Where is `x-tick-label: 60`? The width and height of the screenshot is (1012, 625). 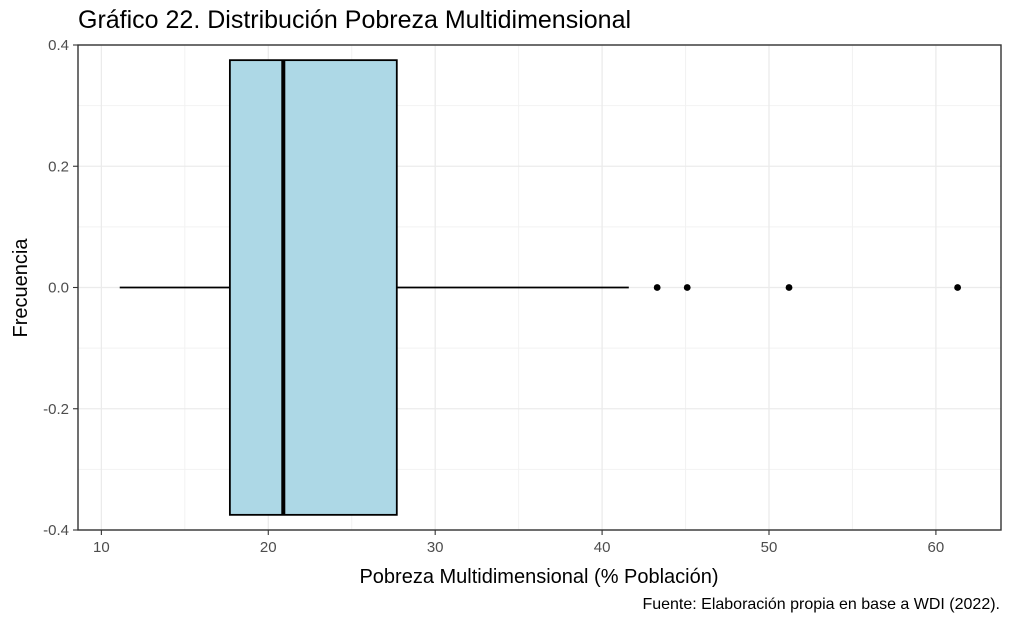 x-tick-label: 60 is located at coordinates (936, 547).